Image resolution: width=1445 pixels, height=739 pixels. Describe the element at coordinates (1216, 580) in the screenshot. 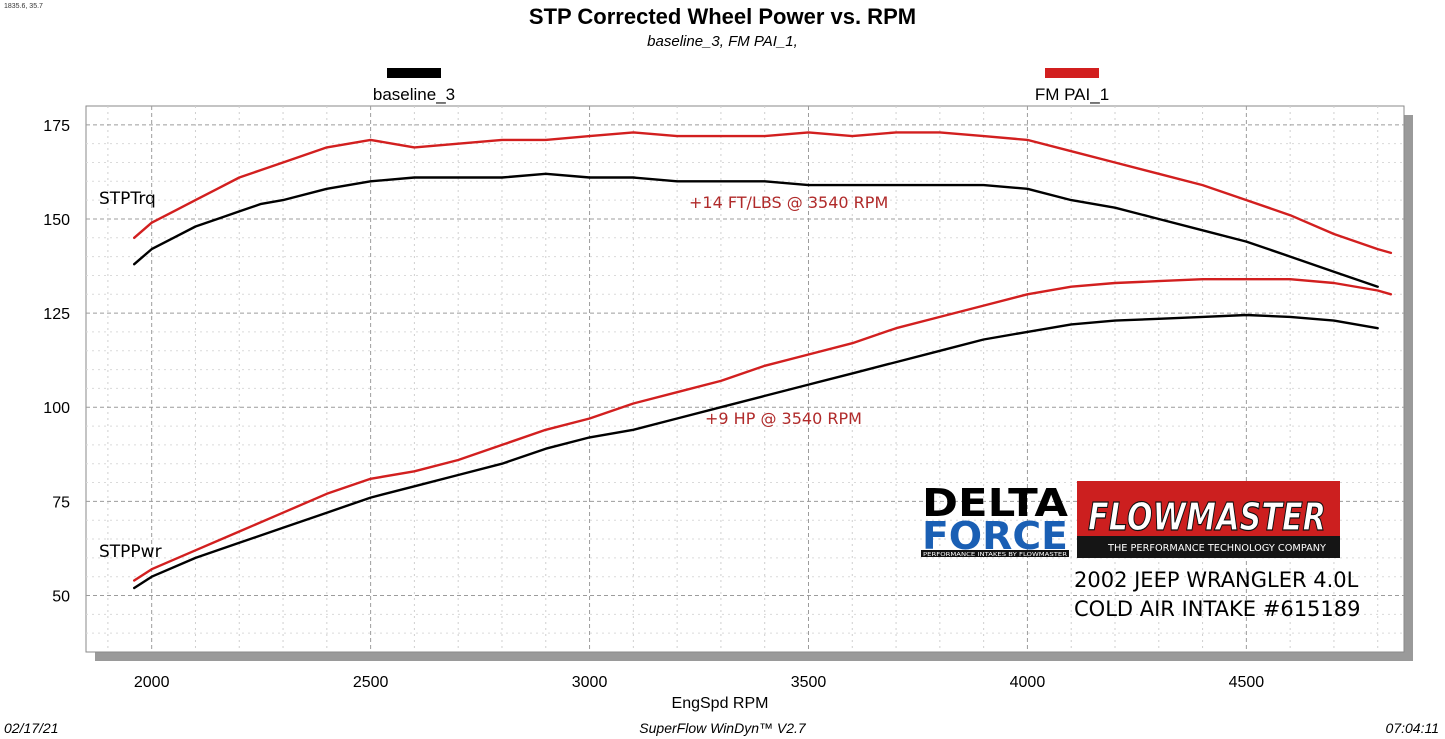

I see `vehicle-caption: 2002 JEEP WRANGLER 4.0L` at that location.